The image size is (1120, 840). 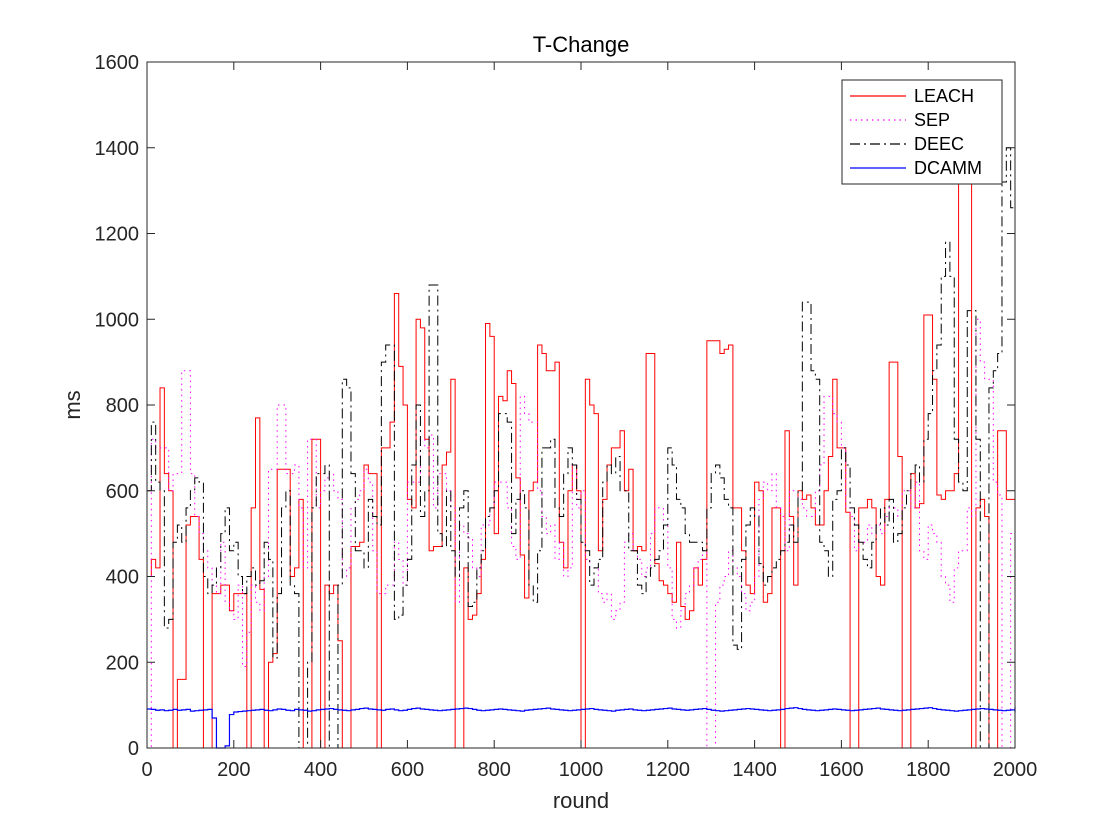 What do you see at coordinates (117, 63) in the screenshot?
I see `y-tick-label: 1600` at bounding box center [117, 63].